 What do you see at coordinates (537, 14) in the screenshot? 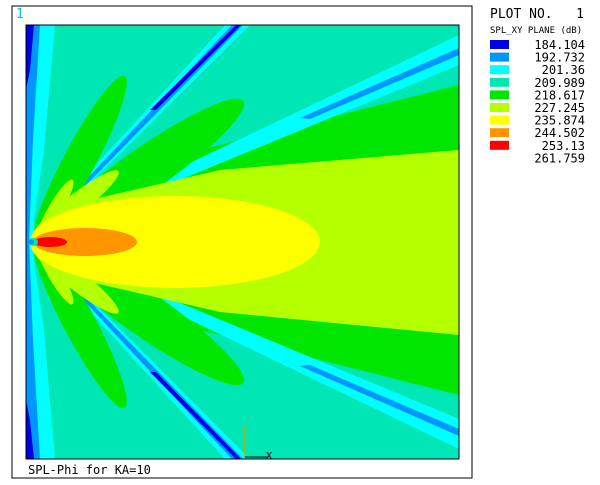
I see `plot-number: PLOT NO. 1` at bounding box center [537, 14].